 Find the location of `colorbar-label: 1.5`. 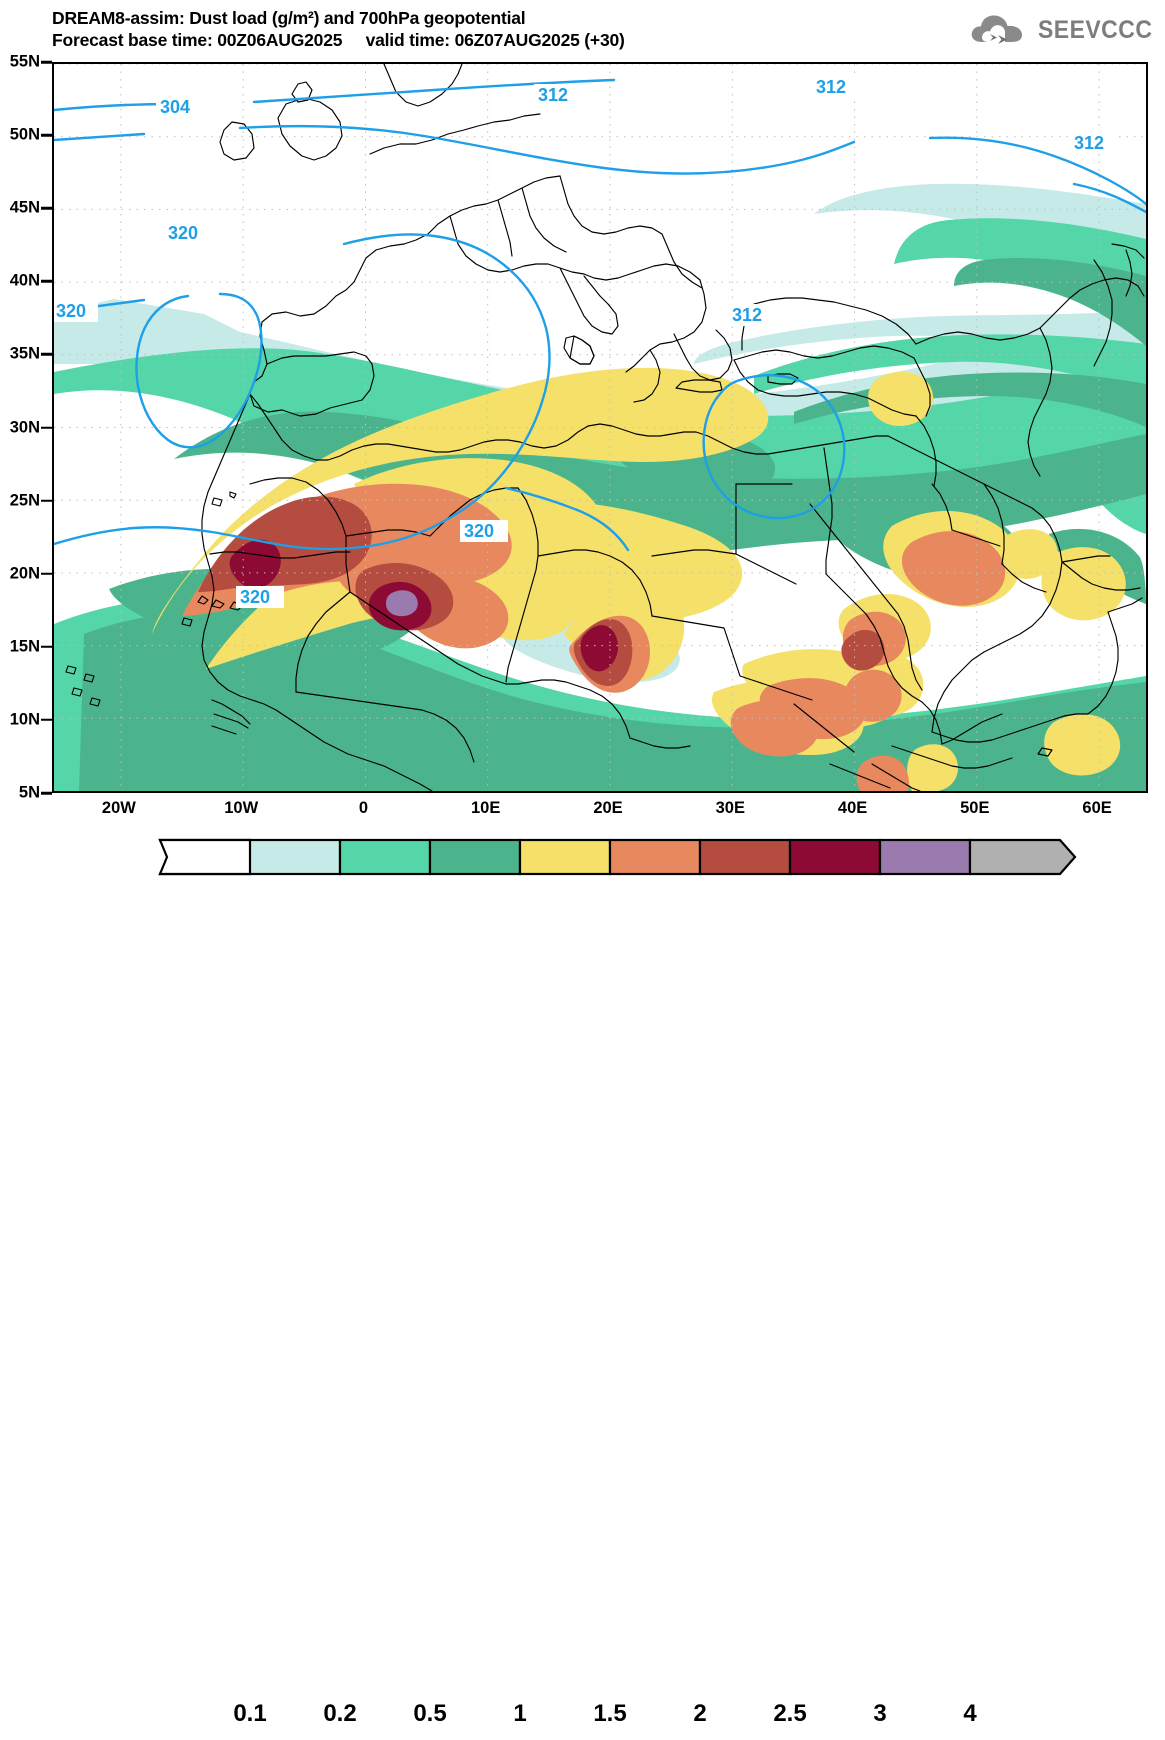

colorbar-label: 1.5 is located at coordinates (610, 1713).